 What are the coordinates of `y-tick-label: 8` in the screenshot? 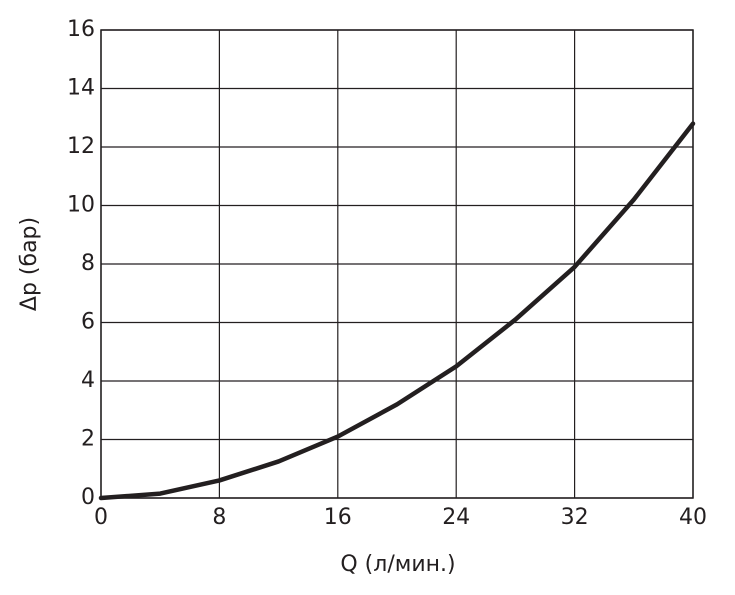 It's located at (88, 263).